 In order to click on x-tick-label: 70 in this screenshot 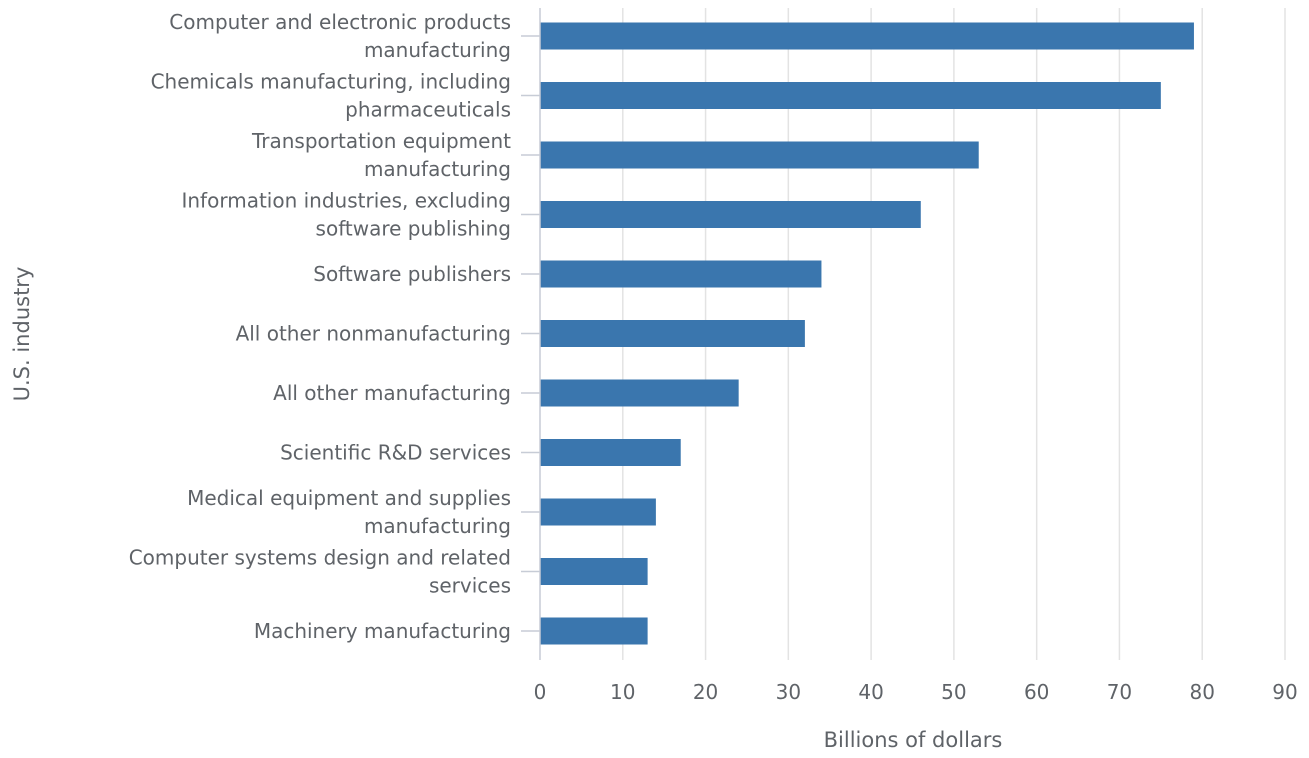, I will do `click(1119, 692)`.